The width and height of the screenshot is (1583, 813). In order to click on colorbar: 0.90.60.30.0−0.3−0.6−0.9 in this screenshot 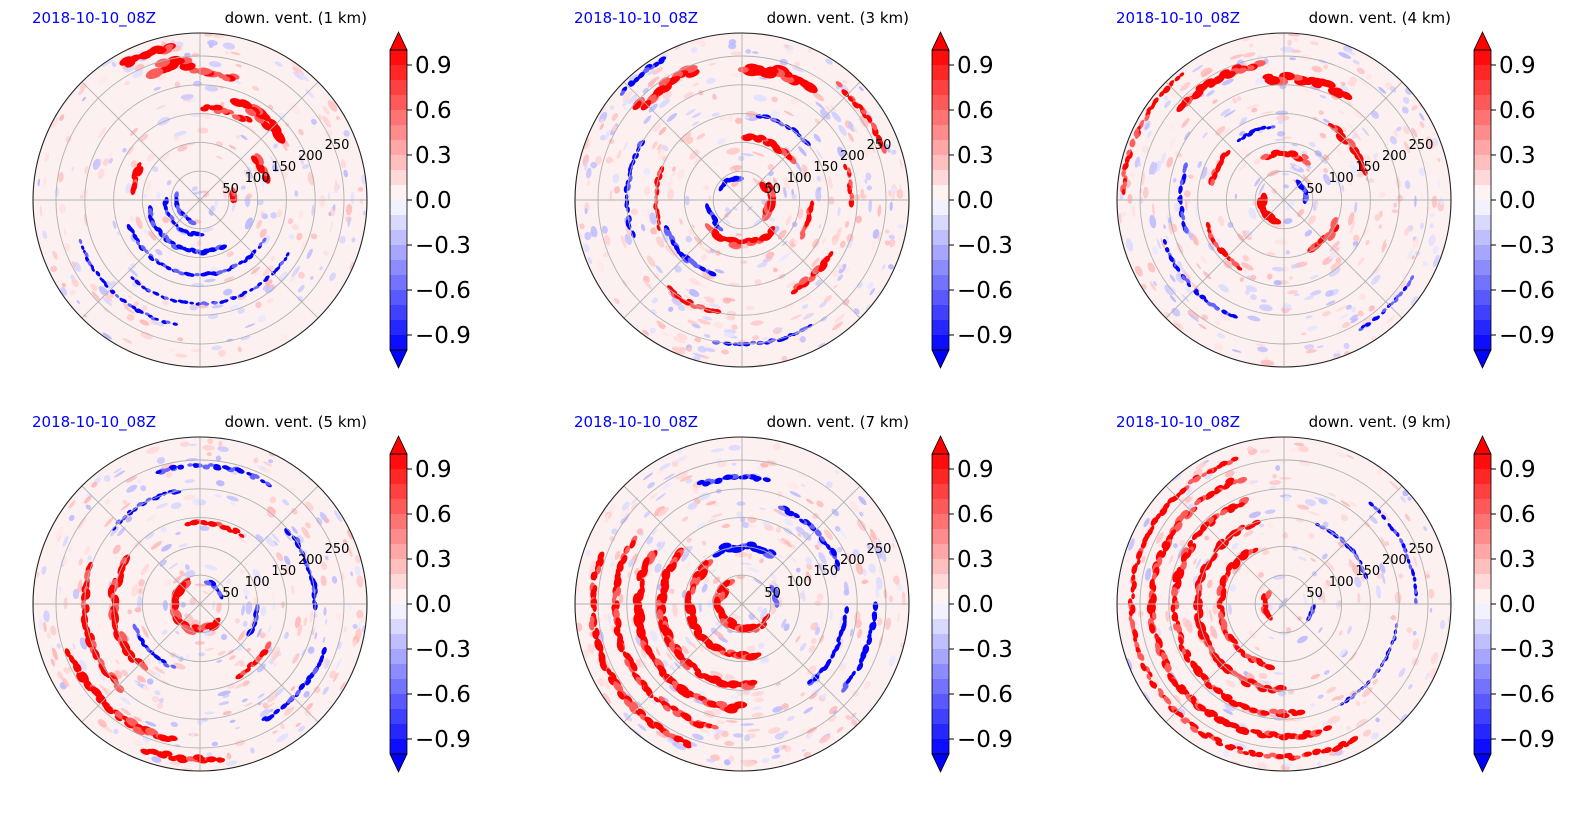, I will do `click(972, 604)`.